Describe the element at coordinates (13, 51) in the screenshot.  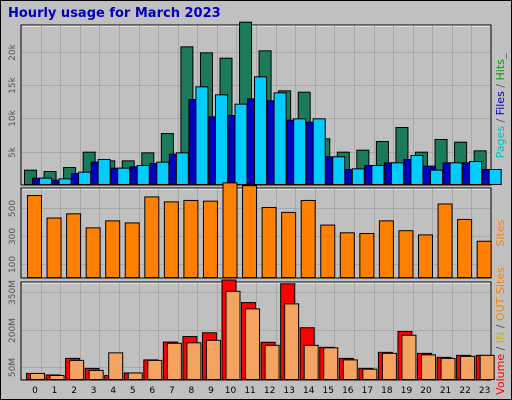
I see `panel-0-ytick-label: 20k` at that location.